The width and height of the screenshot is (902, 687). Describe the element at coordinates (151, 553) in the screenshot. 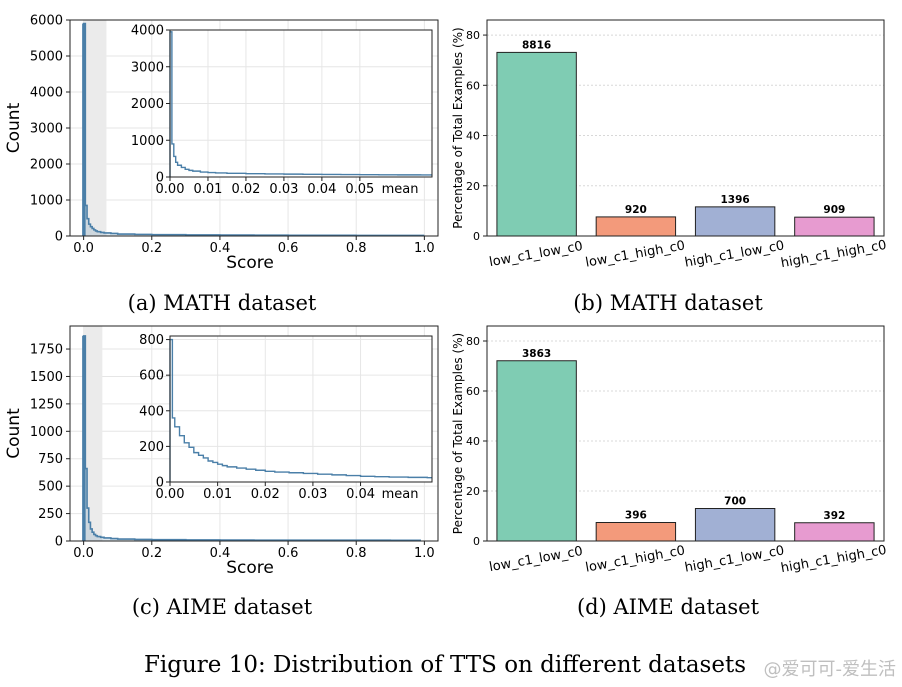

I see `x-tick-label: 0.2` at that location.